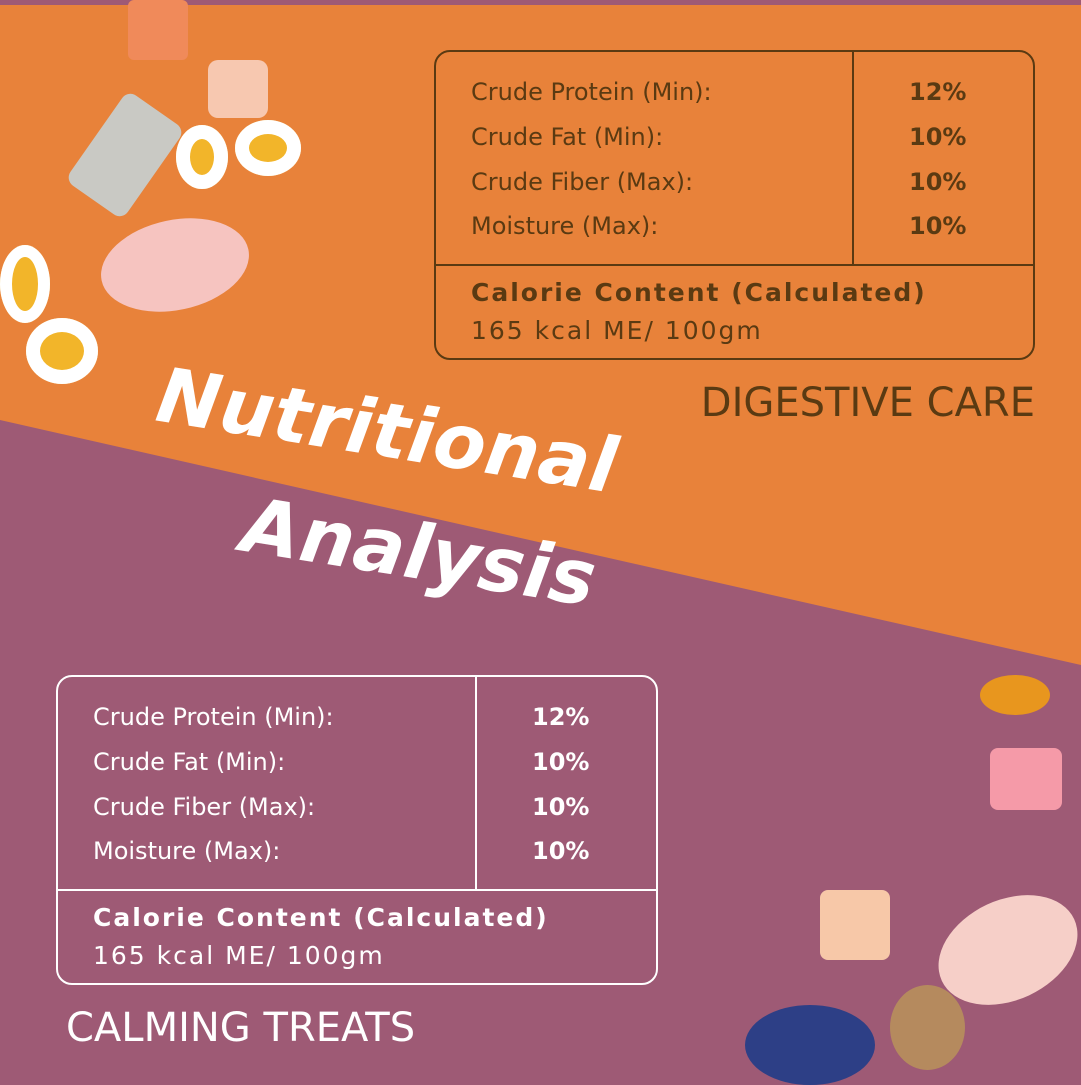 Image resolution: width=1081 pixels, height=1085 pixels. I want to click on salmon-image, so click(158, 30).